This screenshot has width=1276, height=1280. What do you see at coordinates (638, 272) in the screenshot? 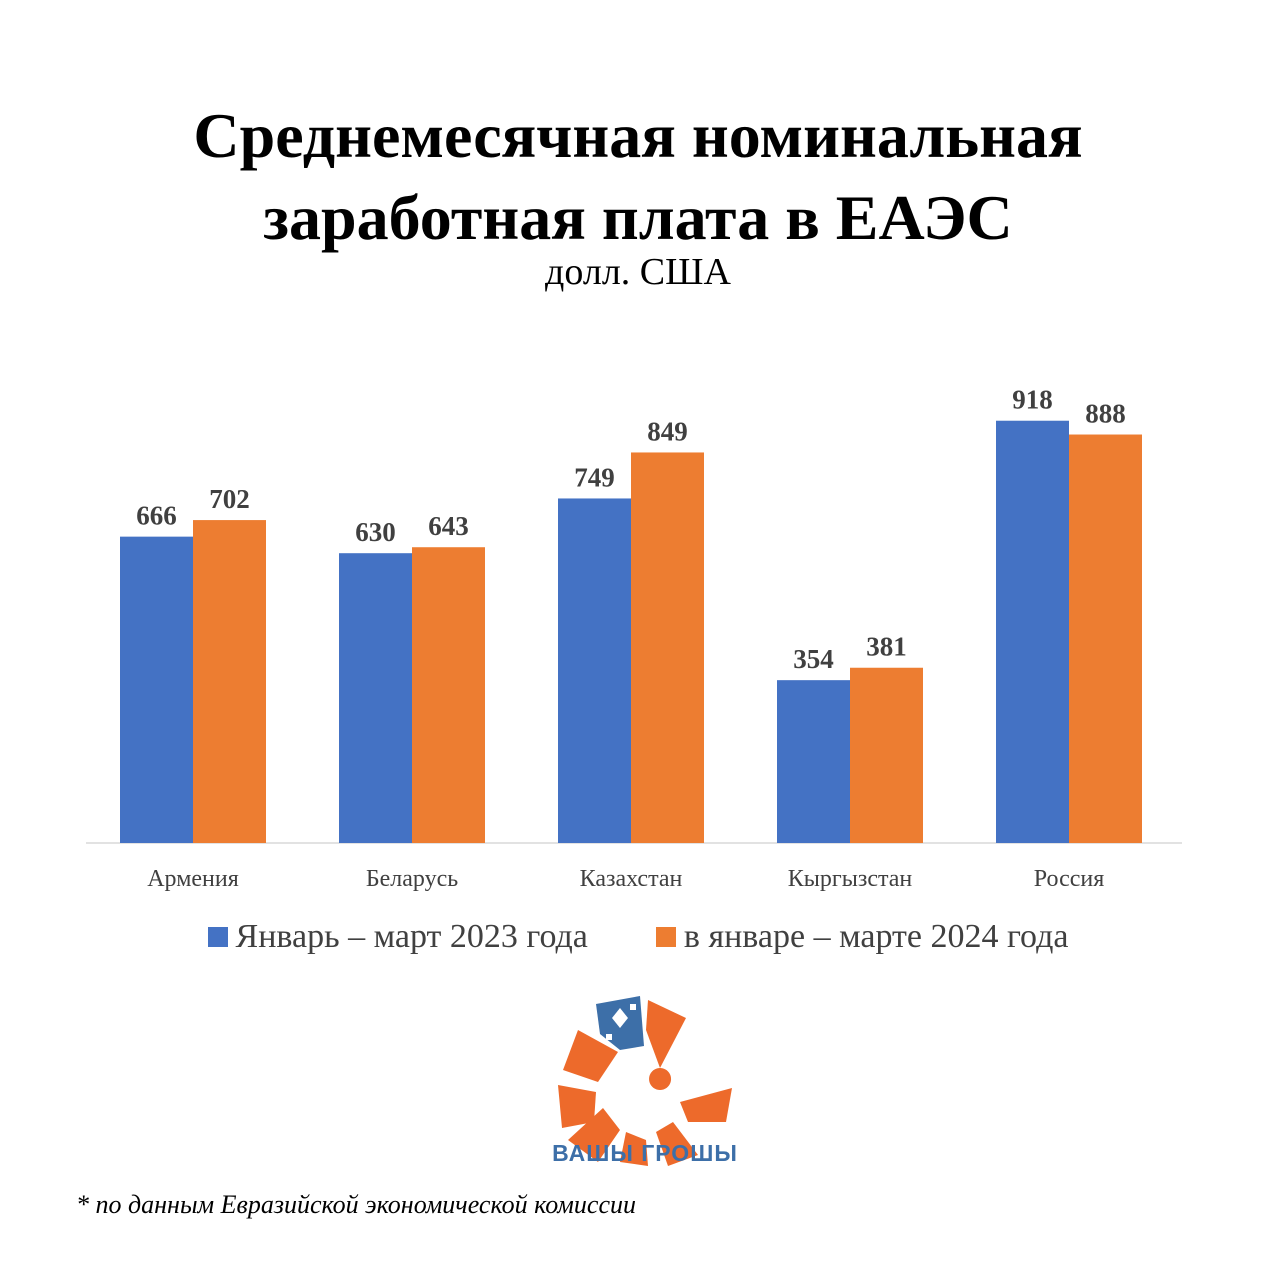
I see `chart-subtitle: долл. США` at bounding box center [638, 272].